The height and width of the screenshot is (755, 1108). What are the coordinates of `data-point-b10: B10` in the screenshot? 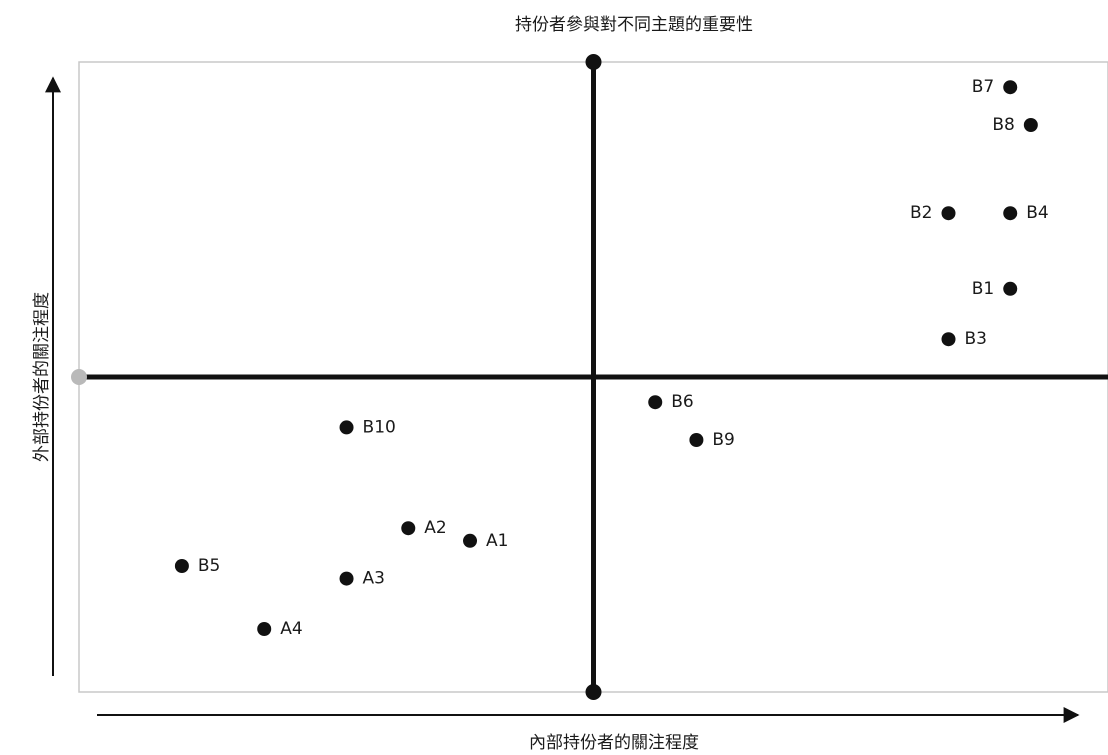 It's located at (367, 427).